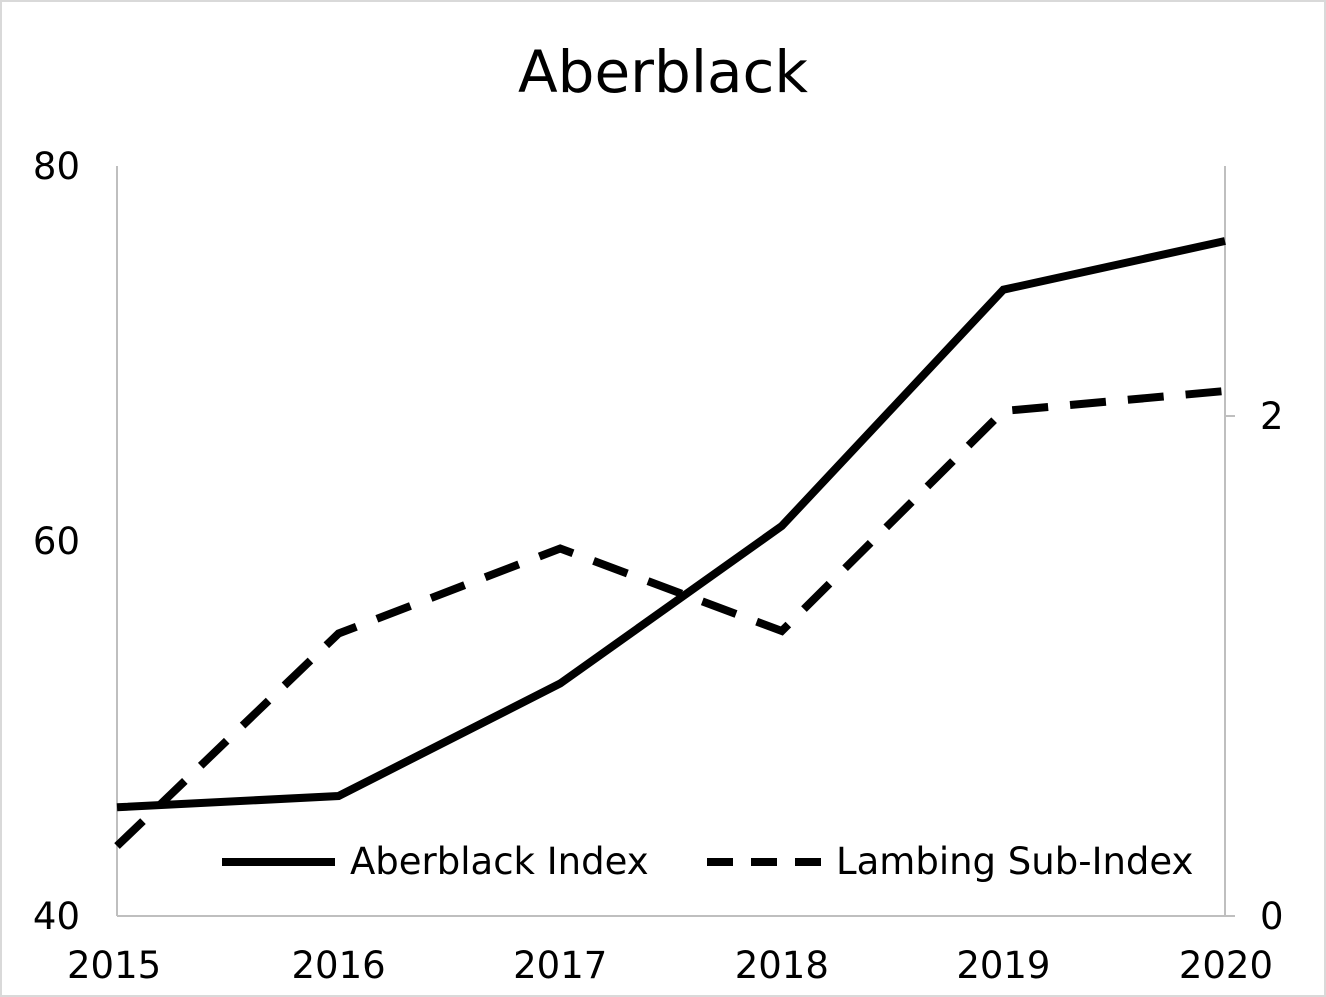 This screenshot has height=997, width=1326. I want to click on x-tick-label: 2019, so click(1003, 965).